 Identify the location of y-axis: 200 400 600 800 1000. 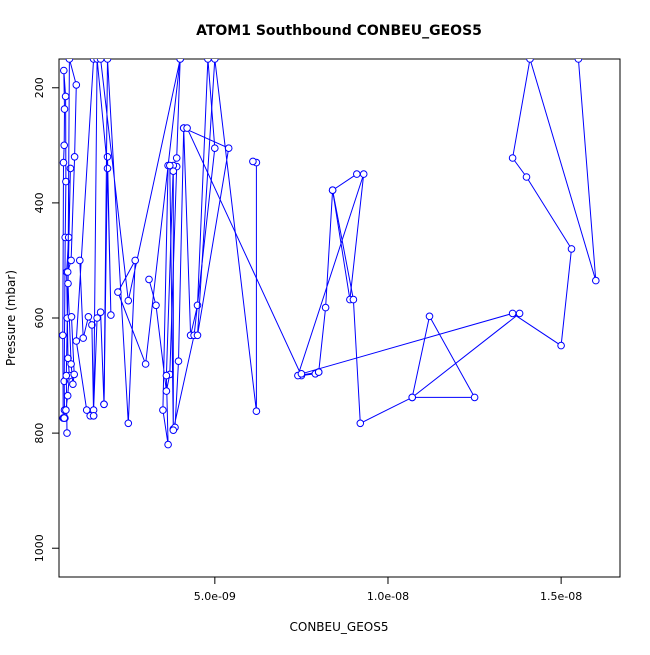
(46, 319).